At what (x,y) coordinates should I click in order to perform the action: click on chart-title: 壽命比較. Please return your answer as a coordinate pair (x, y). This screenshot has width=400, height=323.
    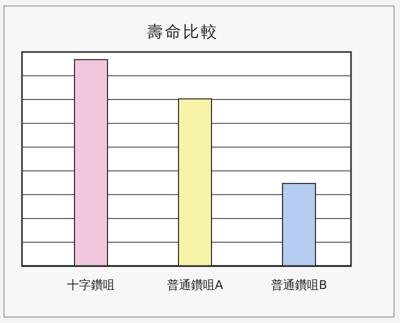
    Looking at the image, I should click on (183, 31).